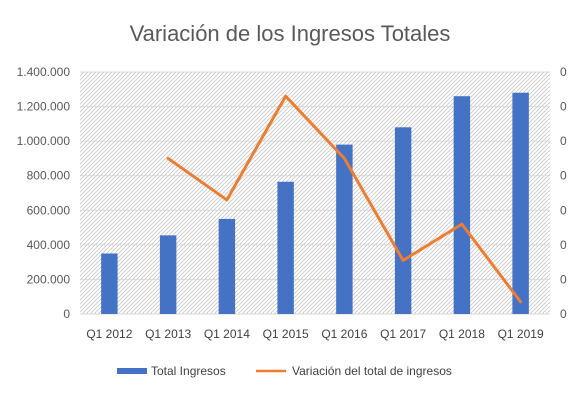 Image resolution: width=580 pixels, height=405 pixels. Describe the element at coordinates (66, 314) in the screenshot. I see `left-tick-label: 0` at that location.